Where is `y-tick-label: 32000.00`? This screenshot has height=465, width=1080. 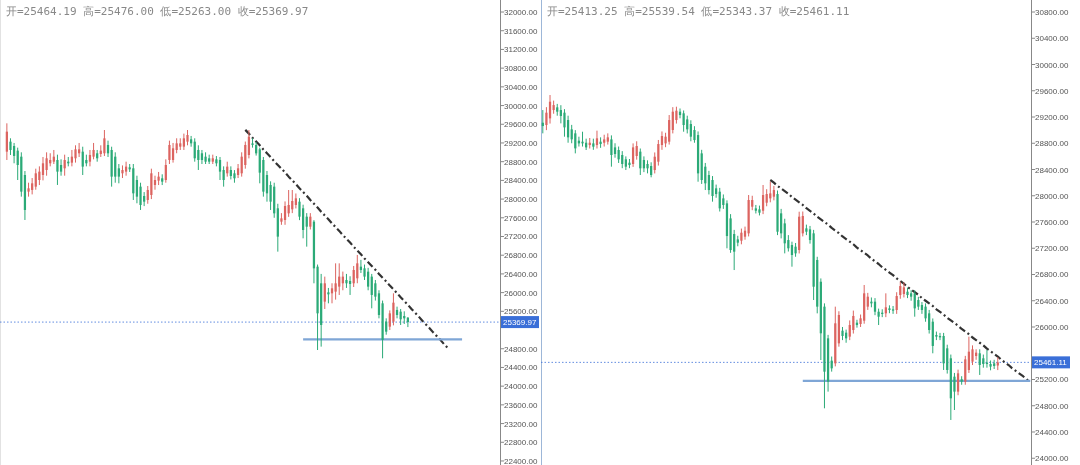
y-tick-label: 32000.00 is located at coordinates (521, 13).